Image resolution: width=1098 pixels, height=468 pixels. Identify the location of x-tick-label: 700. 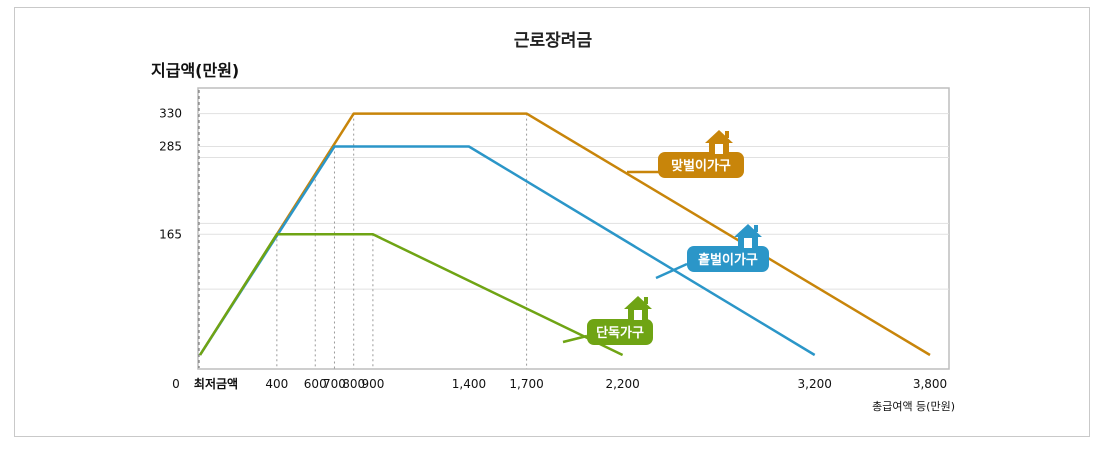
(334, 384).